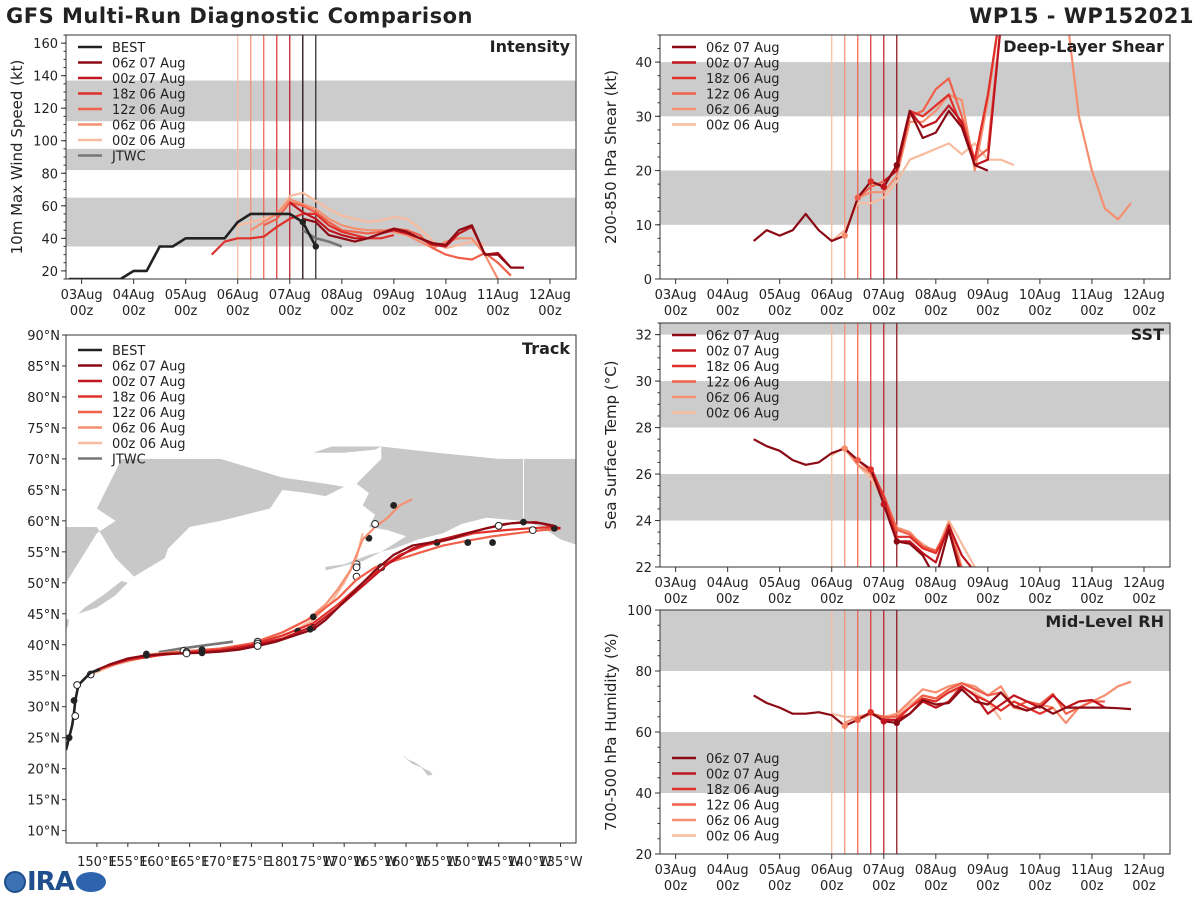 The height and width of the screenshot is (900, 1200). What do you see at coordinates (832, 295) in the screenshot?
I see `shear-xtick-label: 06Aug` at bounding box center [832, 295].